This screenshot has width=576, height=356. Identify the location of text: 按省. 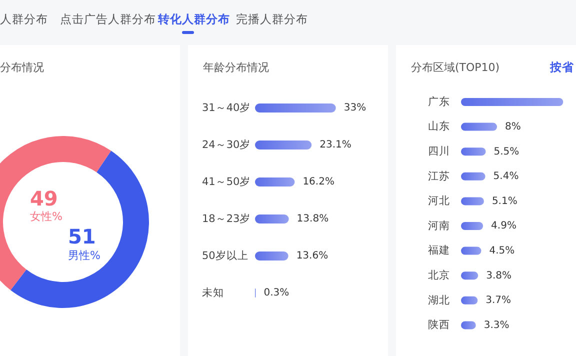
(562, 67).